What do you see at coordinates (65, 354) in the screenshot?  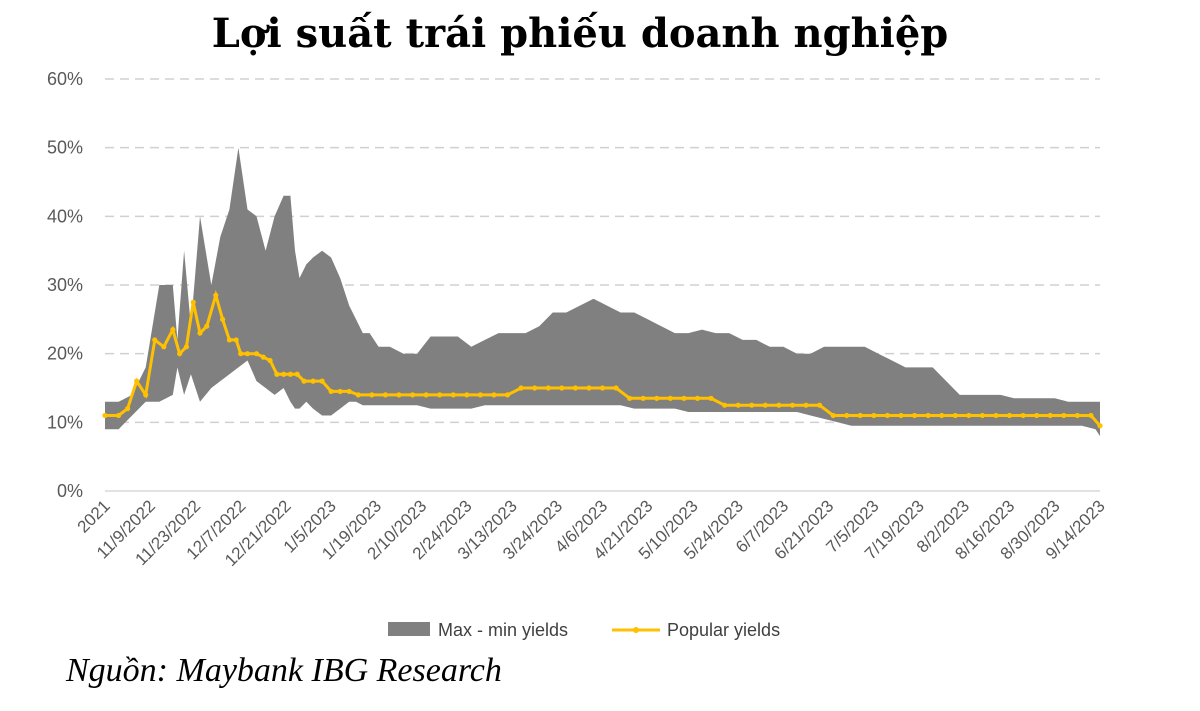 I see `y-tick-label: 20%` at bounding box center [65, 354].